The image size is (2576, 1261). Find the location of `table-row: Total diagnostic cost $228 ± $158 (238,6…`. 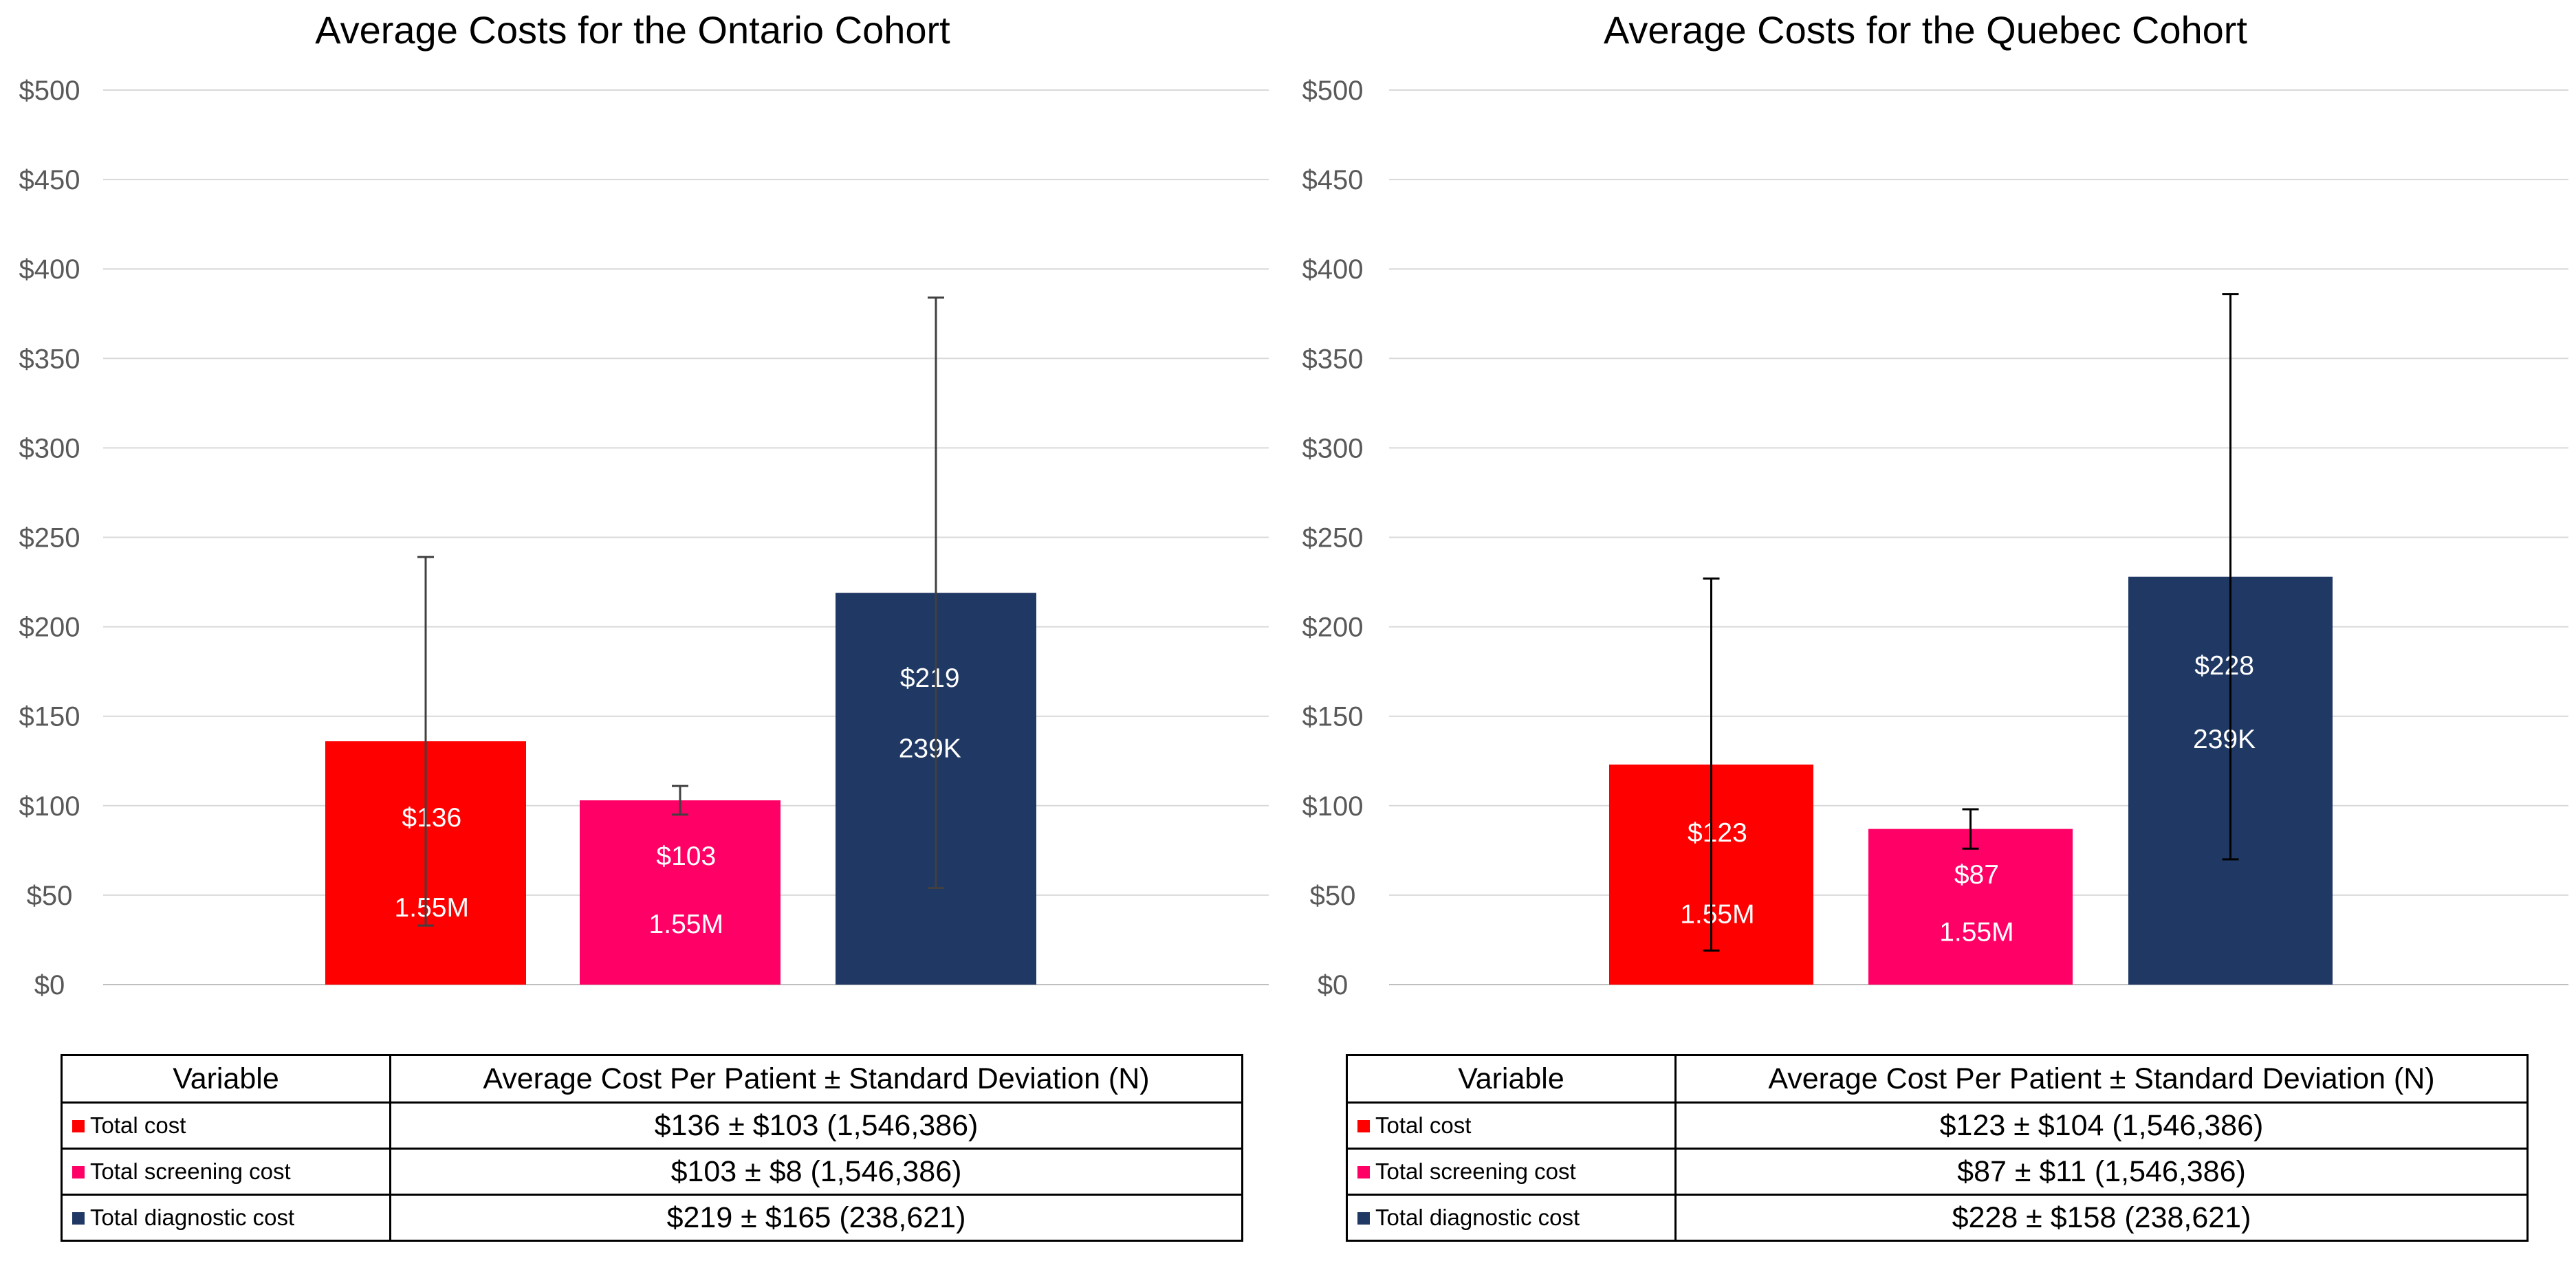

table-row: Total diagnostic cost $228 ± $158 (238,6… is located at coordinates (1937, 1218).